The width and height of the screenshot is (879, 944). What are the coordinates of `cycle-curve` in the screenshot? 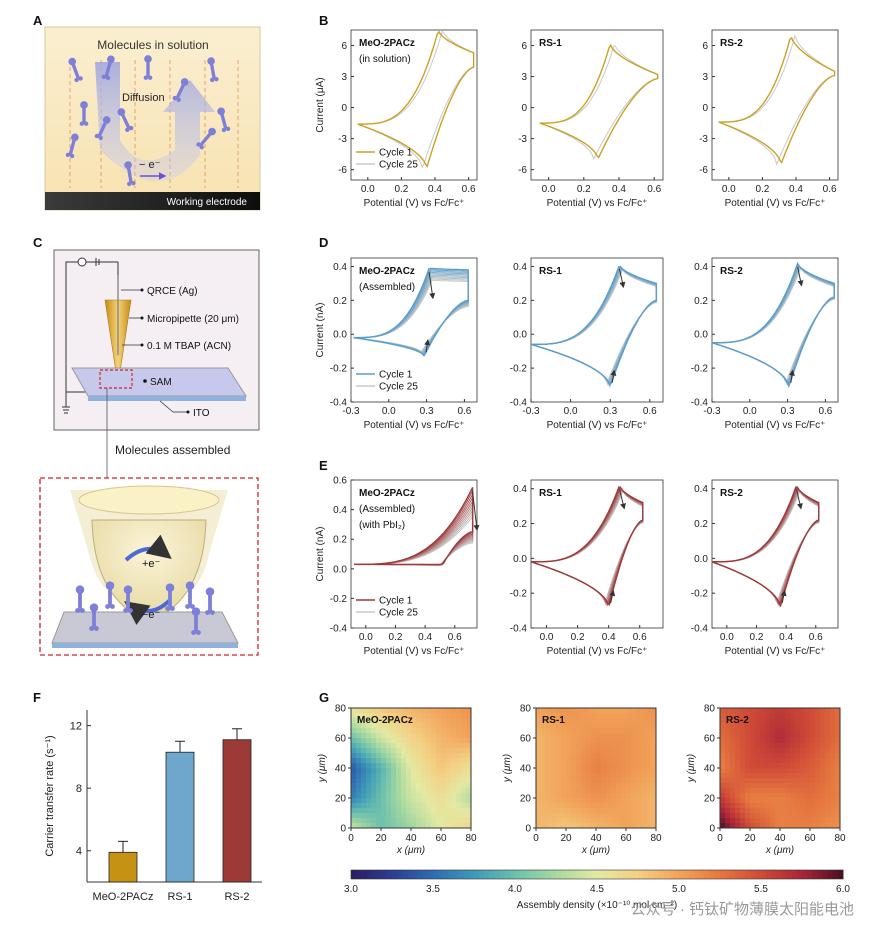 It's located at (773, 324).